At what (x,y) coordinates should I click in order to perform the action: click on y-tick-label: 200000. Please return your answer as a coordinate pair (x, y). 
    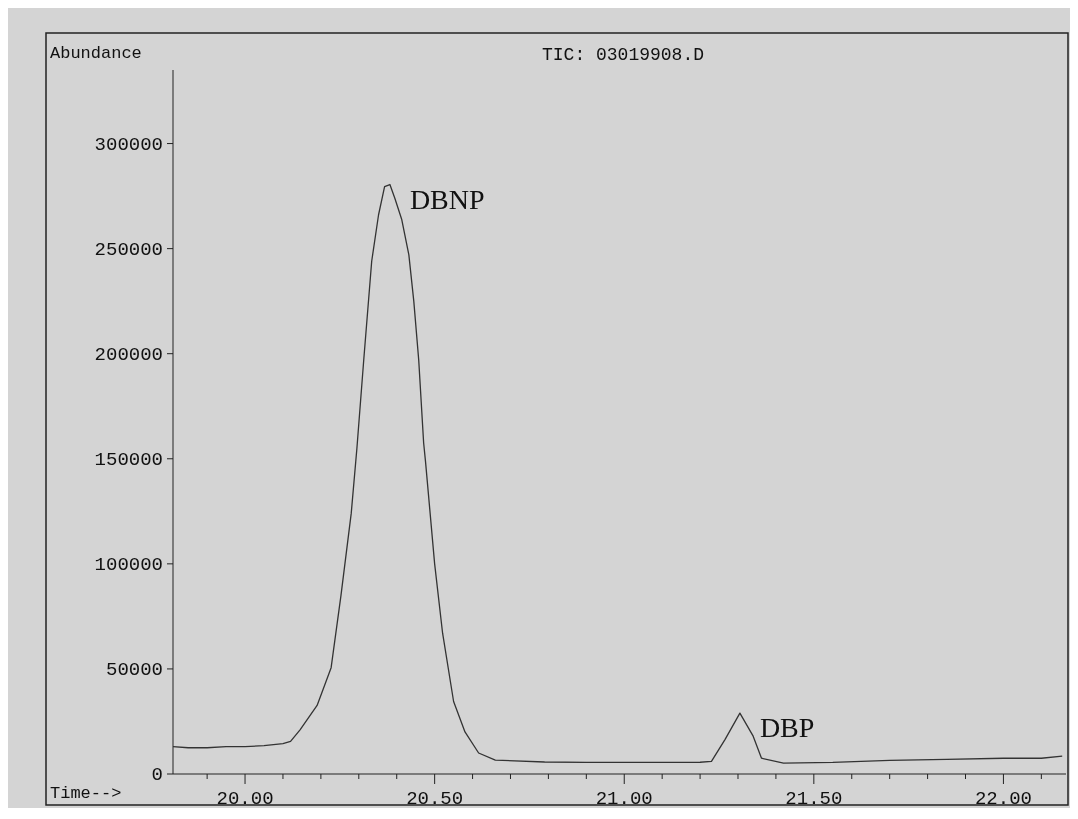
    Looking at the image, I should click on (128, 354).